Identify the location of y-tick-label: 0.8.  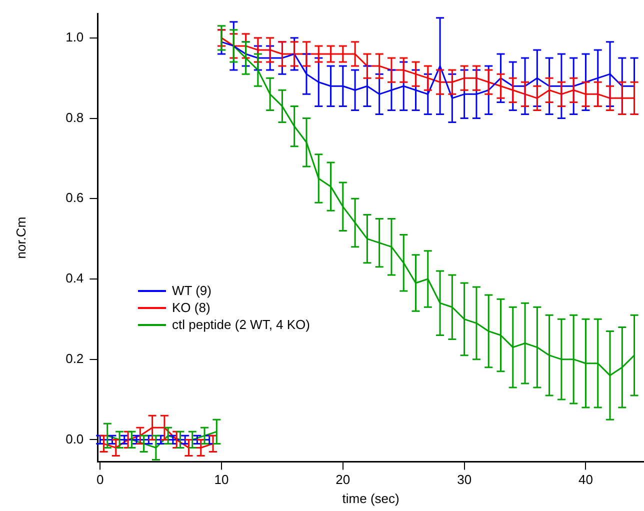
(75, 117).